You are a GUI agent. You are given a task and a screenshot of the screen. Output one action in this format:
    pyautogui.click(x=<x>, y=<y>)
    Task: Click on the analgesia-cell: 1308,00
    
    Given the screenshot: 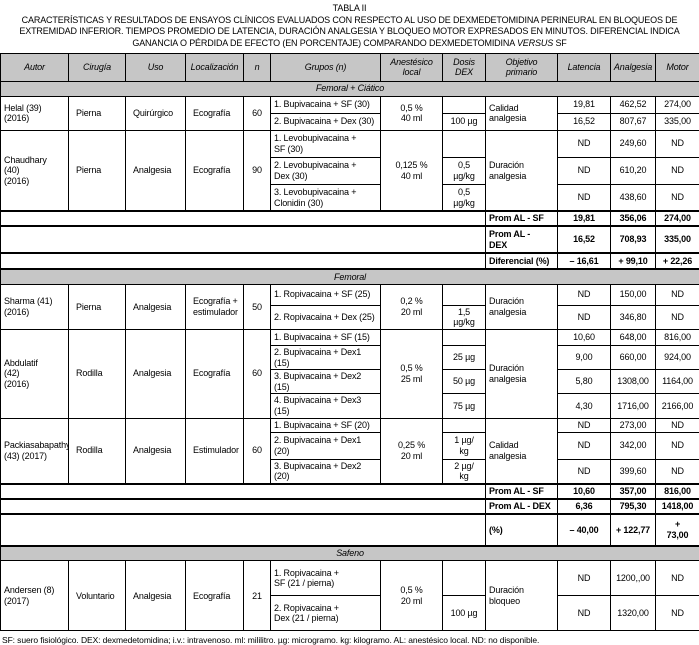 What is the action you would take?
    pyautogui.click(x=633, y=382)
    